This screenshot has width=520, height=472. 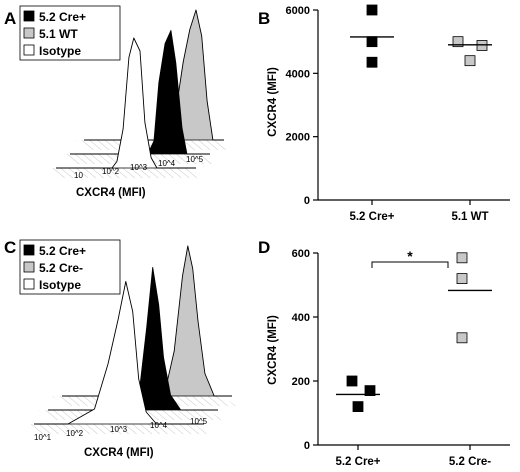 What do you see at coordinates (75, 433) in the screenshot?
I see `x-tick-c-1: 10^2` at bounding box center [75, 433].